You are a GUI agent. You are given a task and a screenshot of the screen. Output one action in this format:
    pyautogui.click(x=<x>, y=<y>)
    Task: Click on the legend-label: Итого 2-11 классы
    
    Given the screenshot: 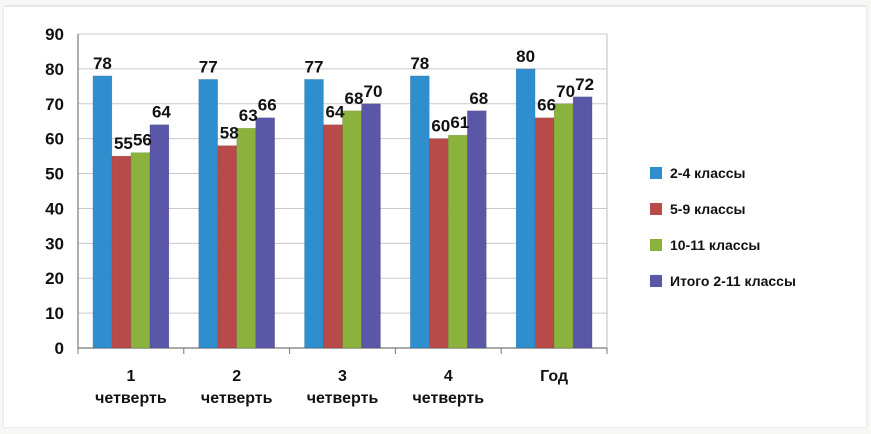 What is the action you would take?
    pyautogui.click(x=733, y=281)
    